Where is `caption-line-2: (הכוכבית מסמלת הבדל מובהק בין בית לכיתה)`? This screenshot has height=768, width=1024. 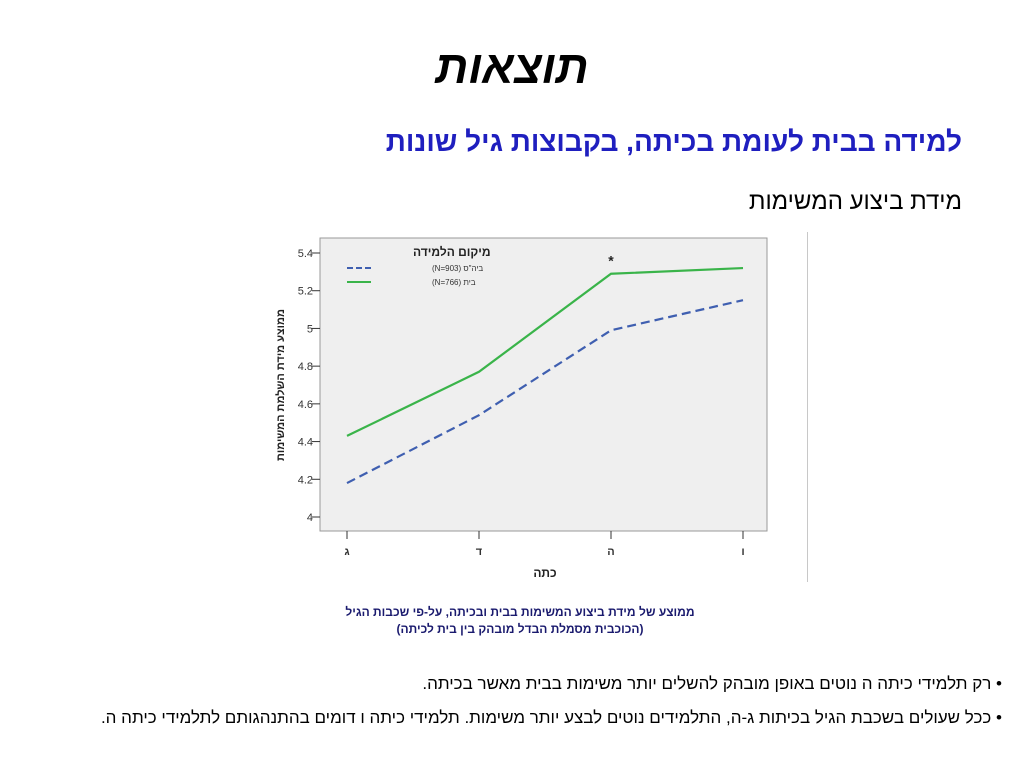
caption-line-2: (הכוכבית מסמלת הבדל מובהק בין בית לכיתה) is located at coordinates (520, 629).